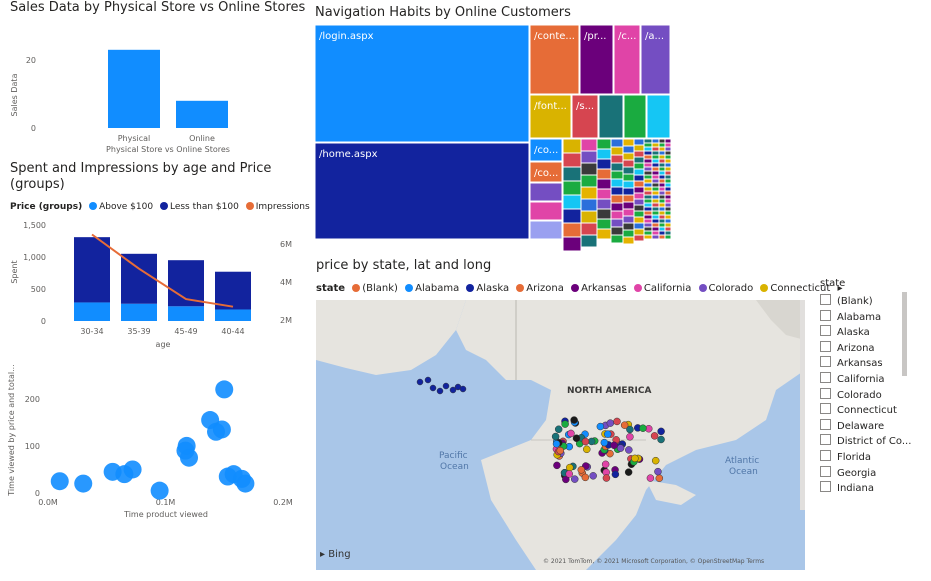  I want to click on slicer-item: Alaska, so click(845, 331).